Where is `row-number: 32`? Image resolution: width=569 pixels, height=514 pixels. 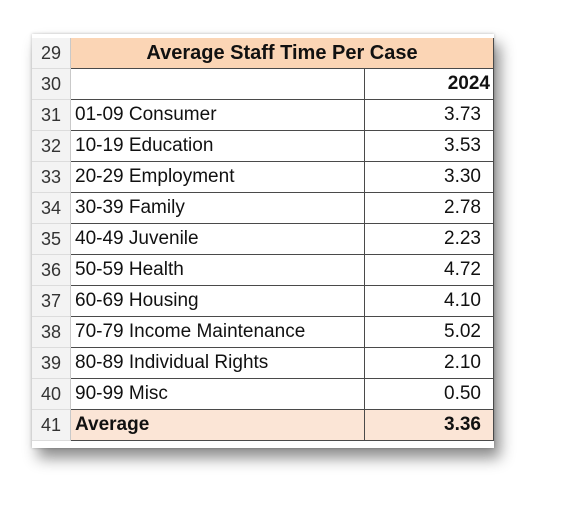 row-number: 32 is located at coordinates (51, 146).